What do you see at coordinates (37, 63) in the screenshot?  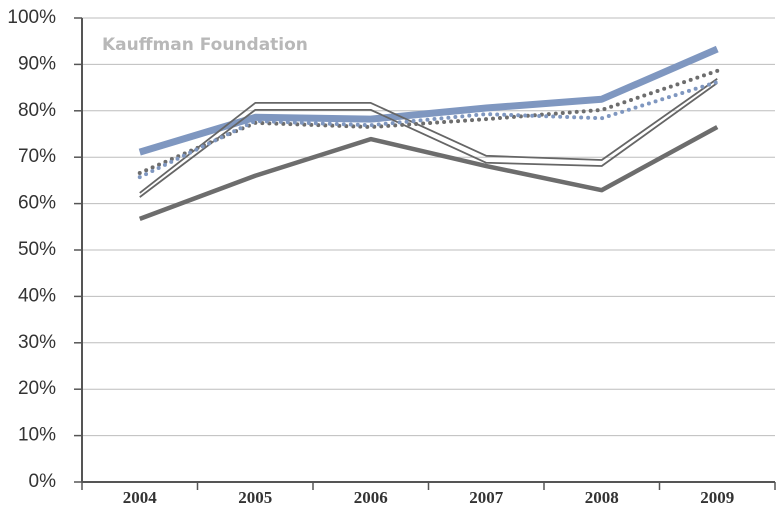 I see `y-tick-label: 90%` at bounding box center [37, 63].